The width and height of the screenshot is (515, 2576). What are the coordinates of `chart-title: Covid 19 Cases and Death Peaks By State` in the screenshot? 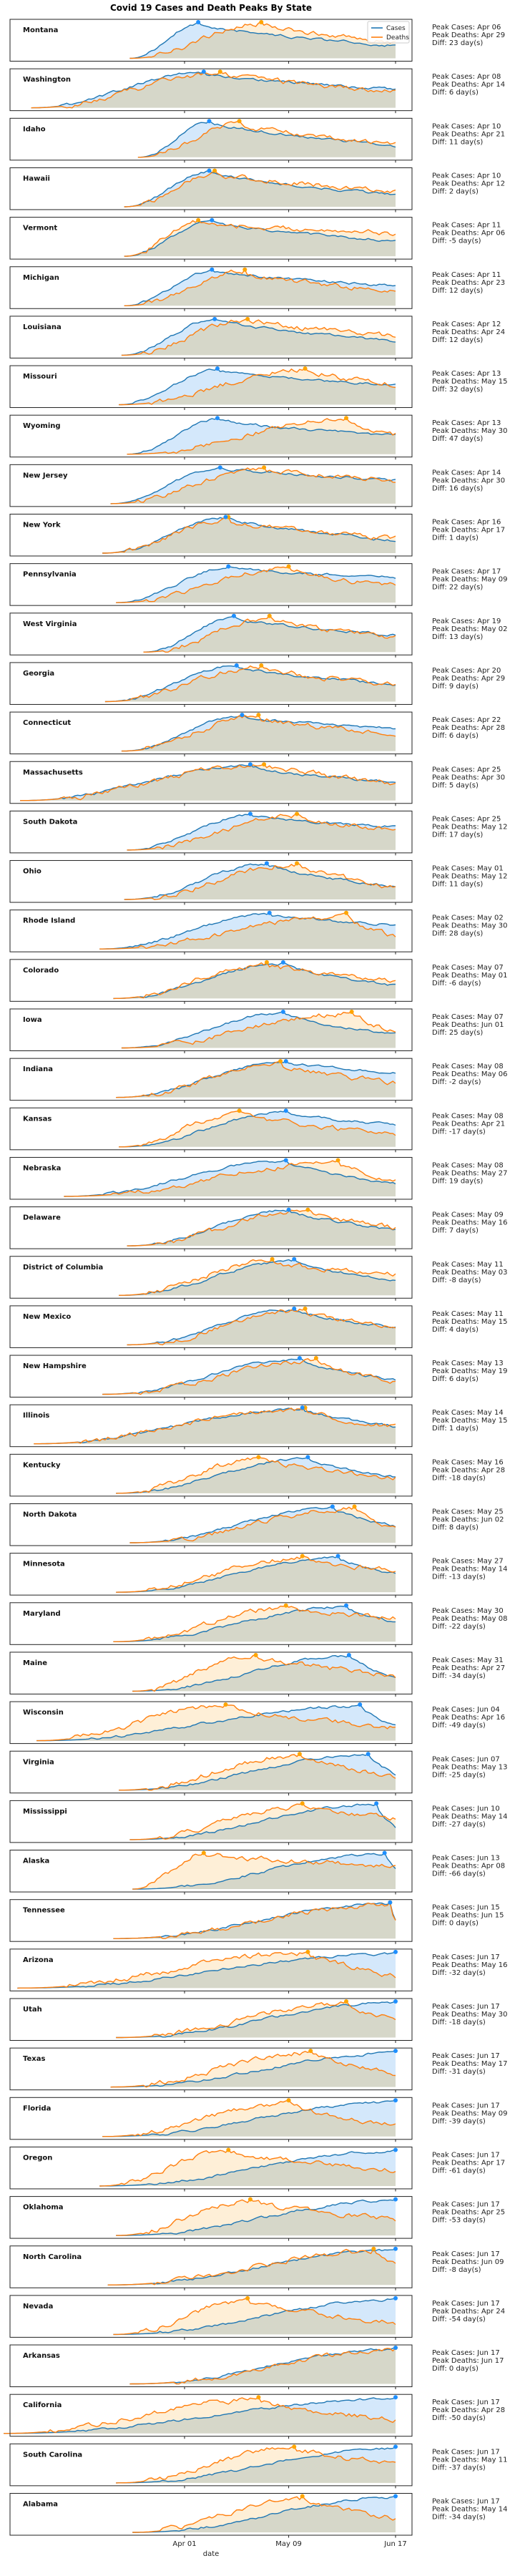 It's located at (211, 8).